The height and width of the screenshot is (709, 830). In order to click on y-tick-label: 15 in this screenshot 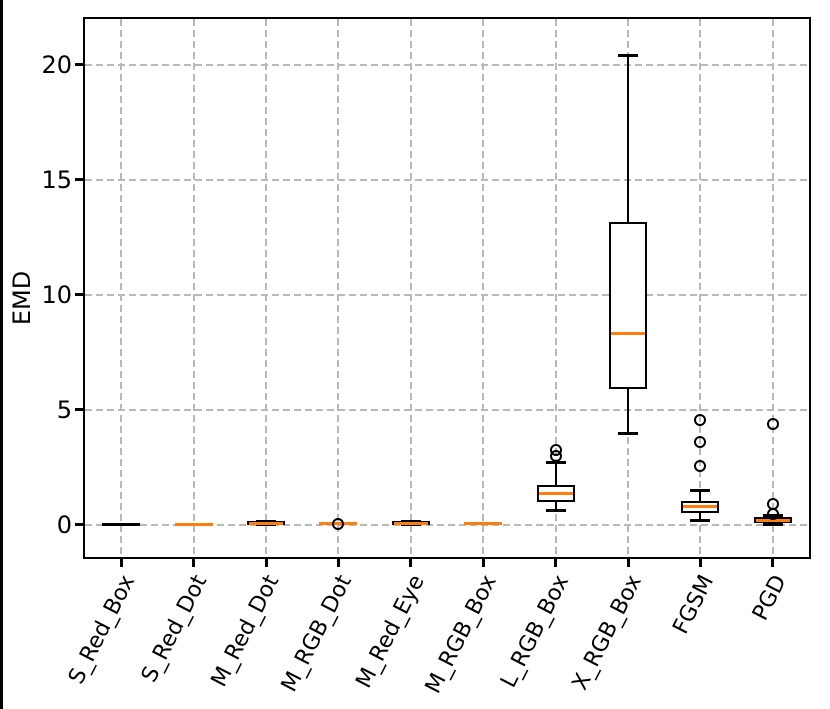, I will do `click(56, 179)`.